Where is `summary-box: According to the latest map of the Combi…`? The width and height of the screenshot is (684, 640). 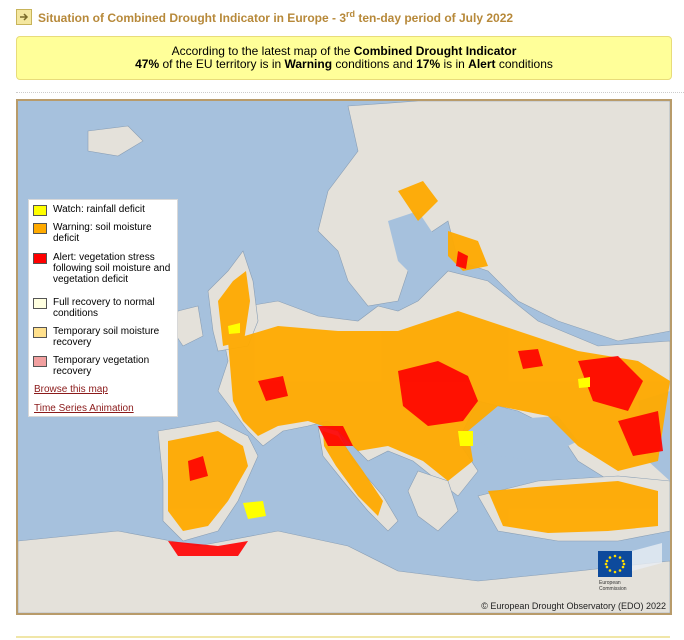 summary-box: According to the latest map of the Combi… is located at coordinates (344, 58).